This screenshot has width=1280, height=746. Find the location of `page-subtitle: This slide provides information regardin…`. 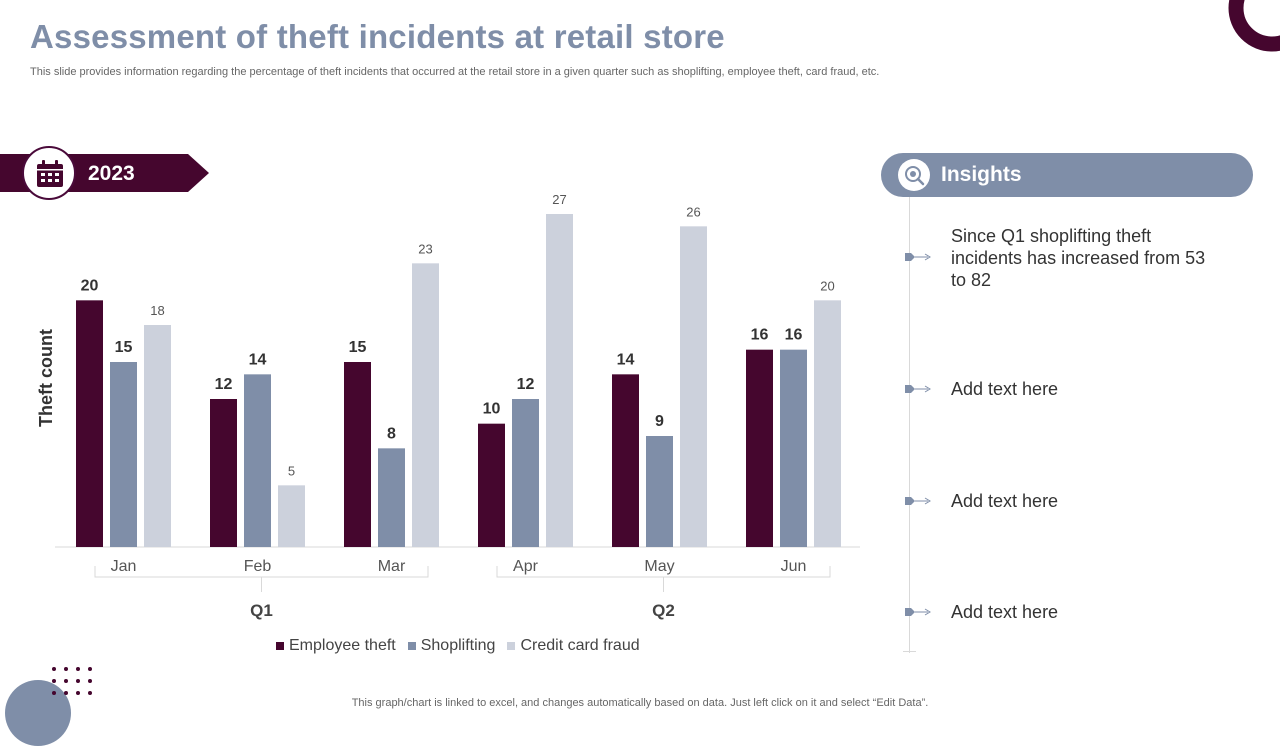

page-subtitle: This slide provides information regardin… is located at coordinates (455, 72).